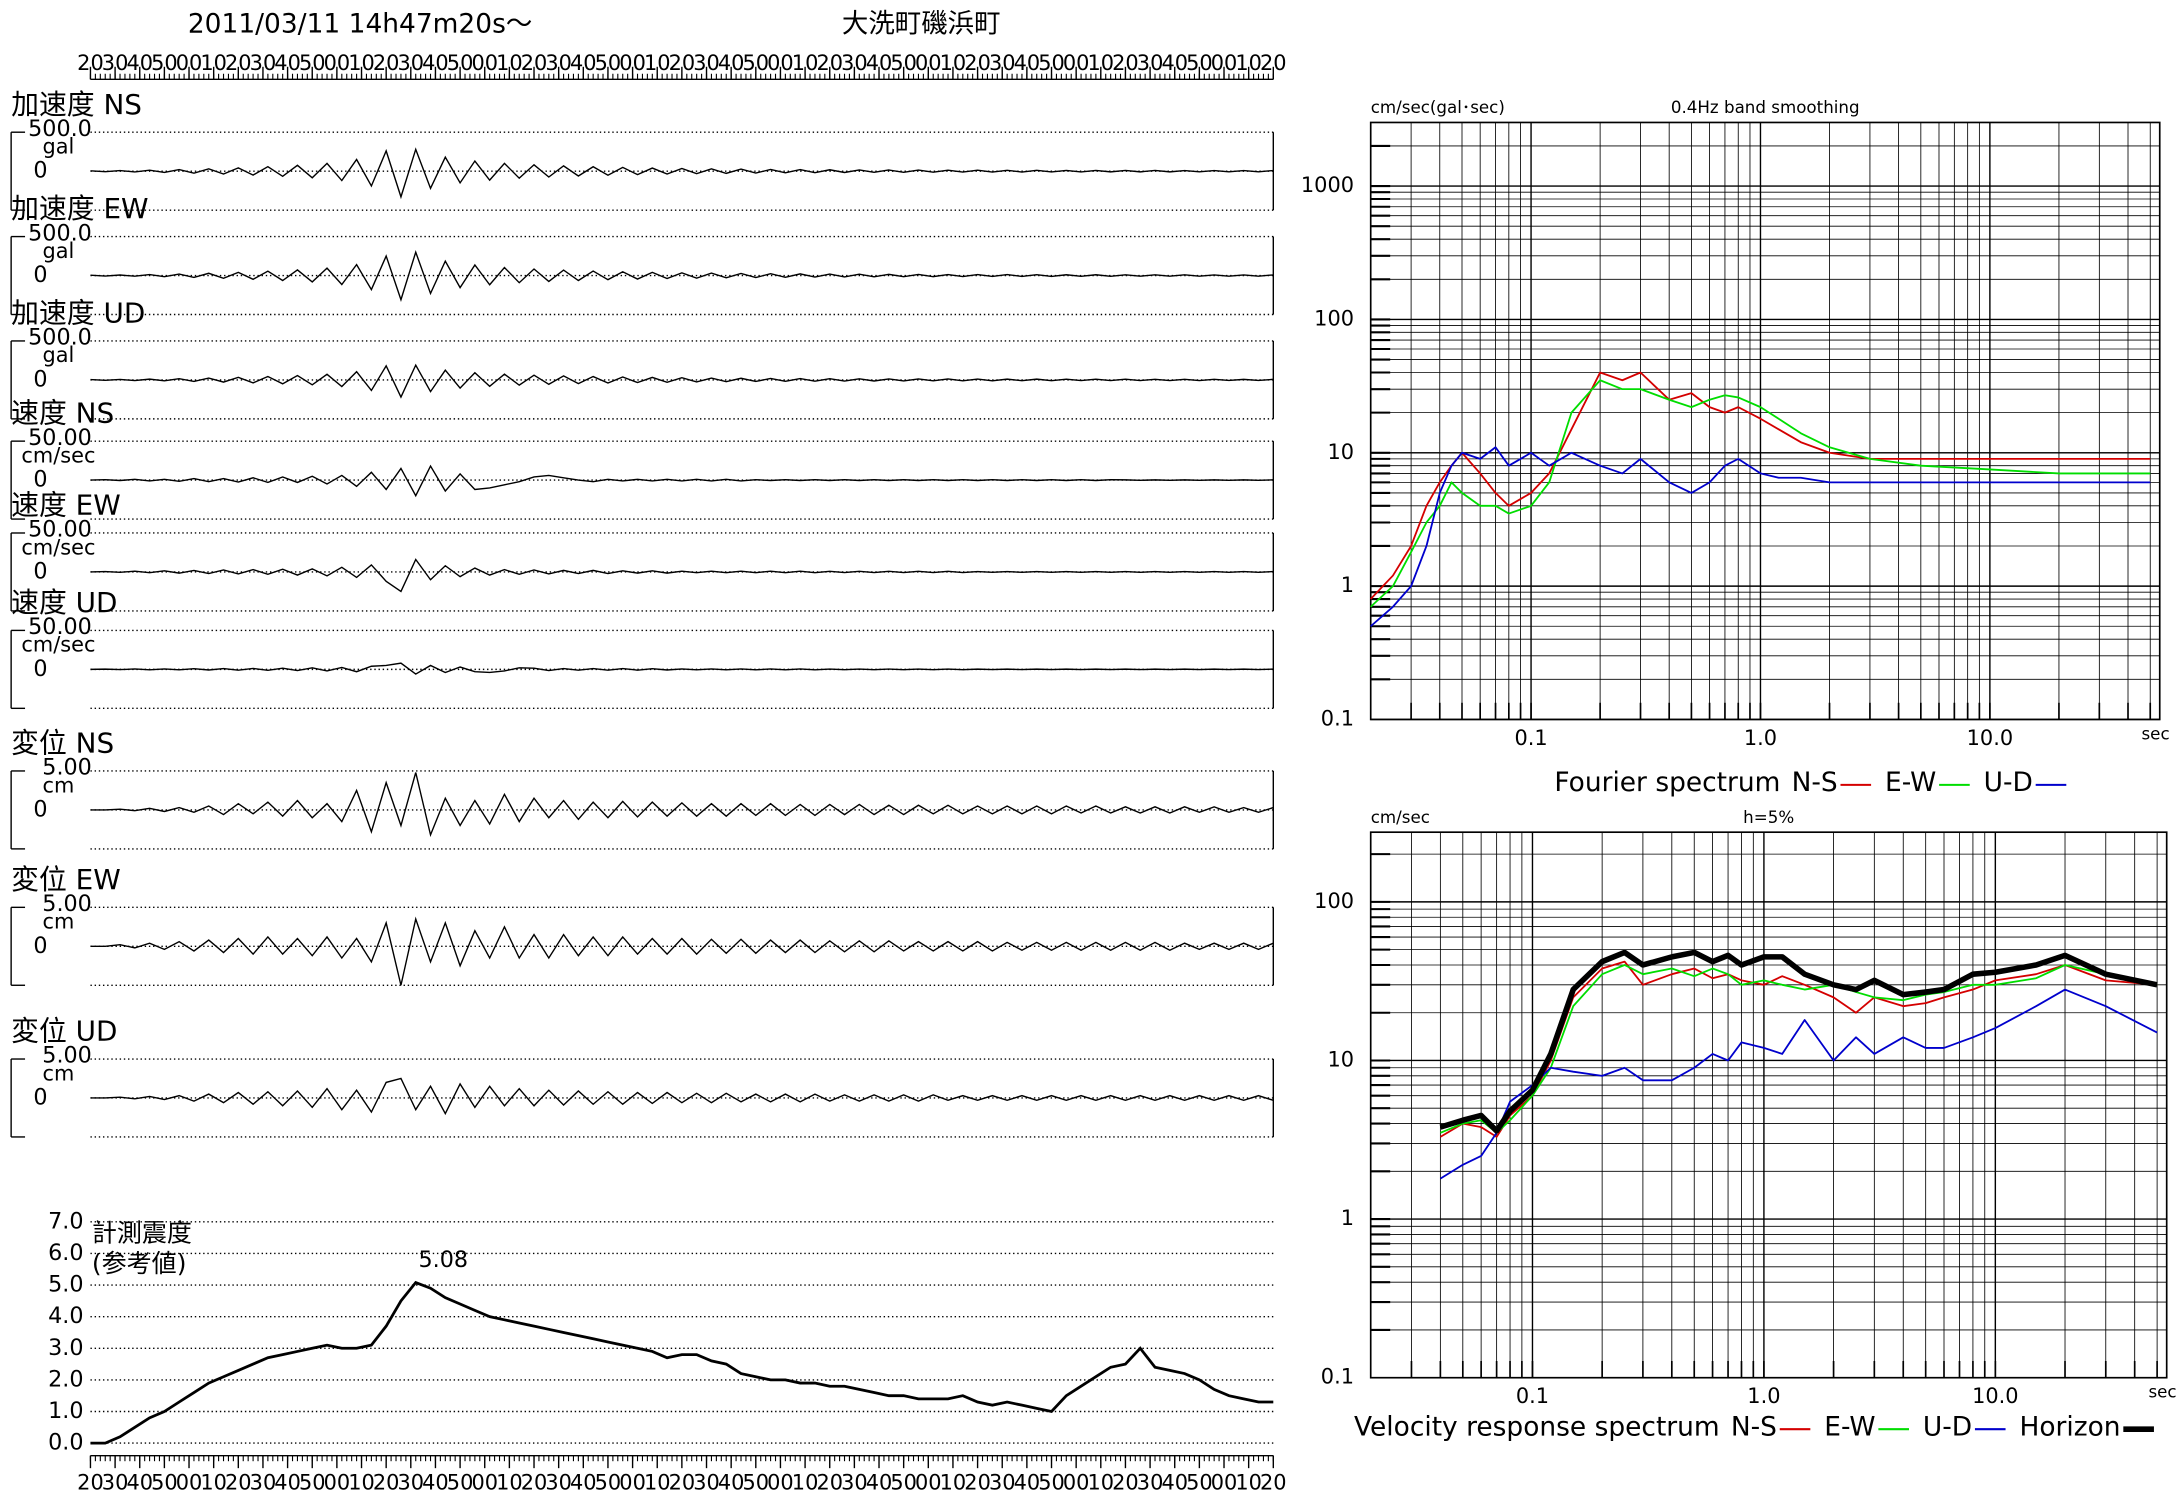 This screenshot has height=1501, width=2182. What do you see at coordinates (1768, 817) in the screenshot?
I see `spectrum-subtitle: h=5%` at bounding box center [1768, 817].